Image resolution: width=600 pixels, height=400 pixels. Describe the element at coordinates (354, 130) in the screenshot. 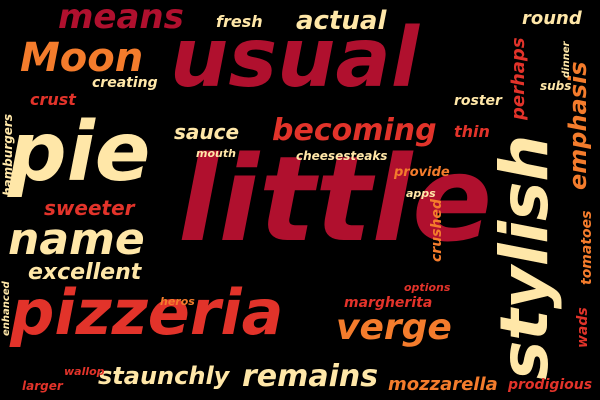

I see `word-becoming: becoming` at that location.